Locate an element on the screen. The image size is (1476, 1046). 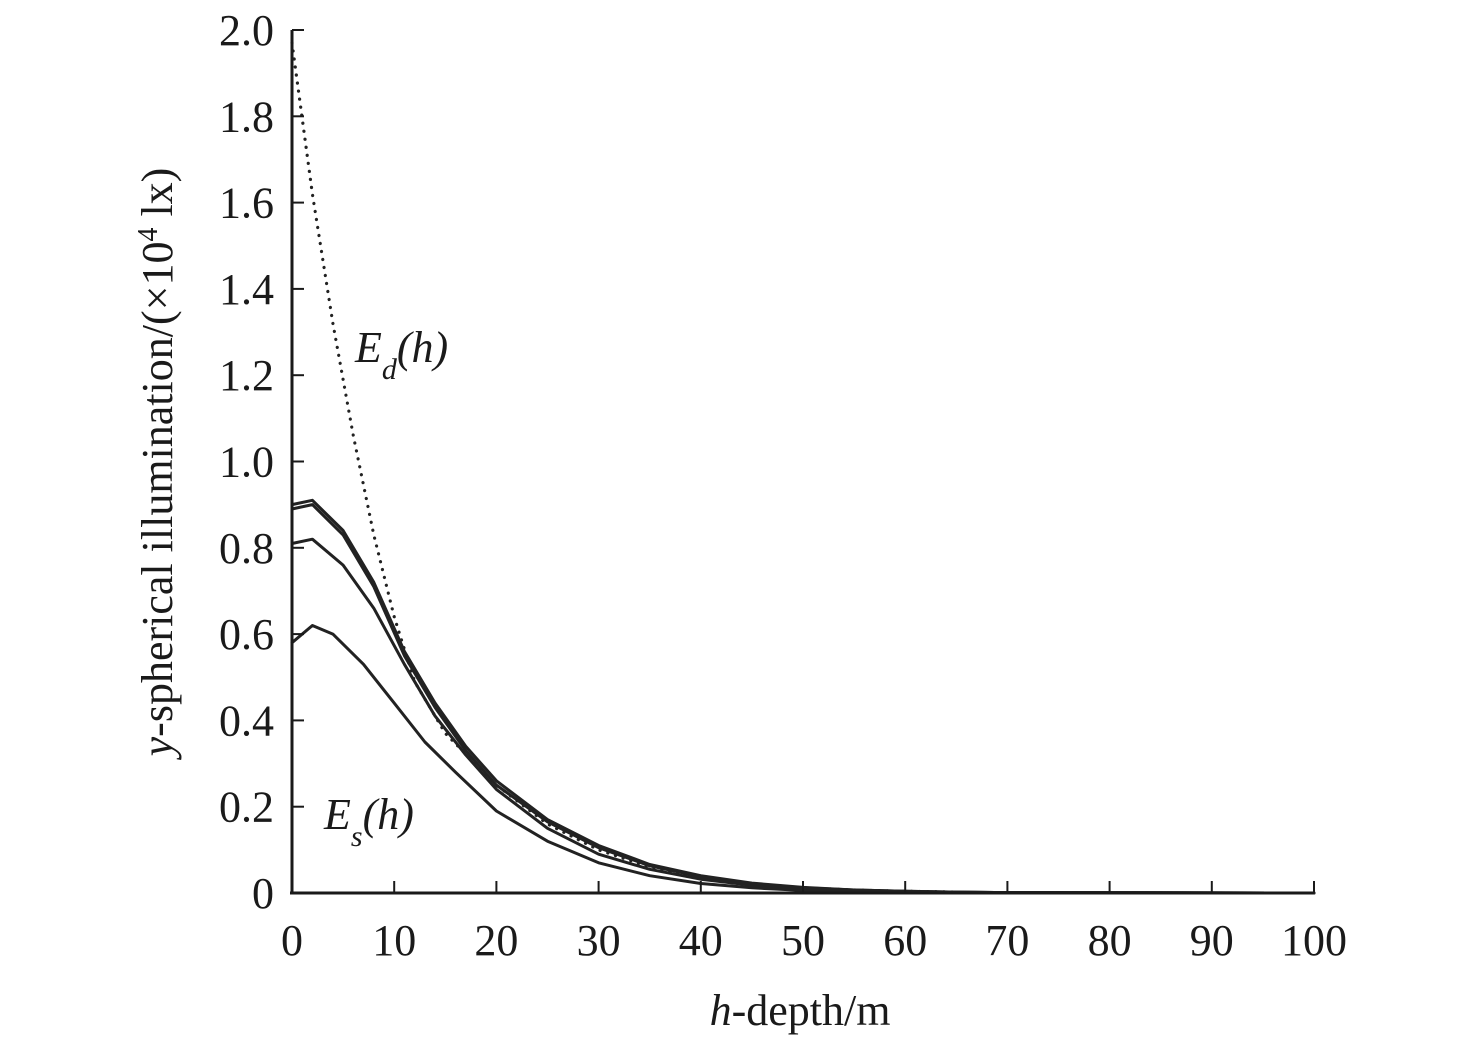
y-ticks: 0 0.2 0.4 0.6 0.8 1.0 1.2 1.4 1.6 1.8 2.0 is located at coordinates (261, 462).